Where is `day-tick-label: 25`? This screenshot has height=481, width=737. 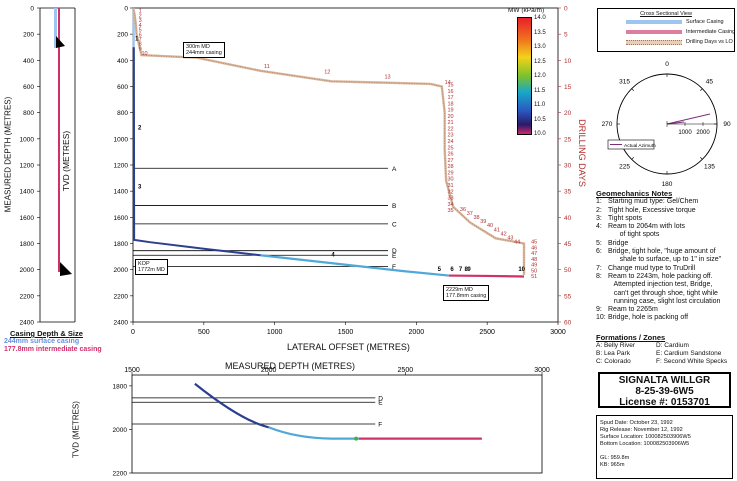 day-tick-label: 25 is located at coordinates (568, 139).